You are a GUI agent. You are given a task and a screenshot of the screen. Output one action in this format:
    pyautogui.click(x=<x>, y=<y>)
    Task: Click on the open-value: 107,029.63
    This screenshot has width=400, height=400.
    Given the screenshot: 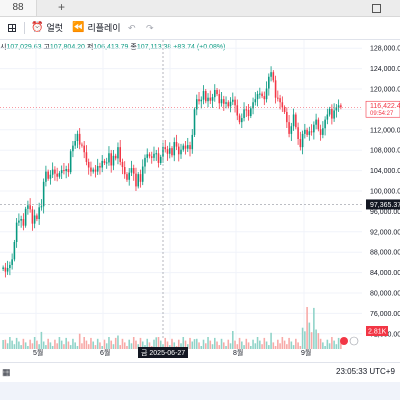 What is the action you would take?
    pyautogui.click(x=24, y=47)
    